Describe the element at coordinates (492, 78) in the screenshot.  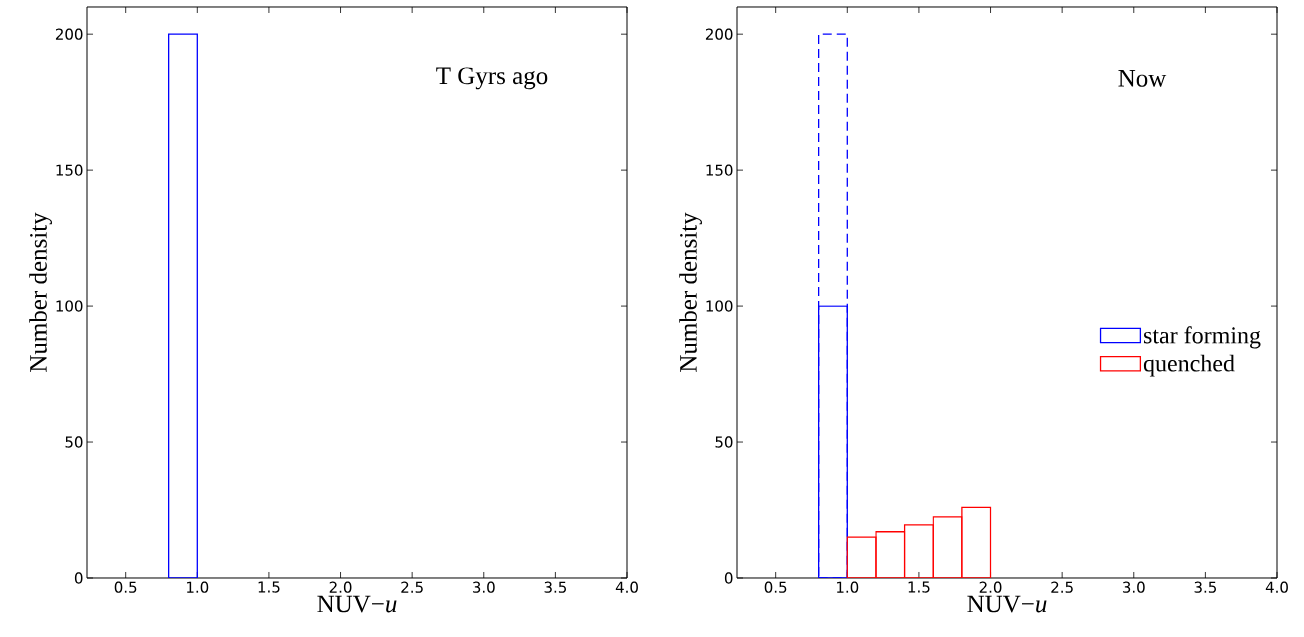
I see `annotation: T Gyrs ago` at that location.